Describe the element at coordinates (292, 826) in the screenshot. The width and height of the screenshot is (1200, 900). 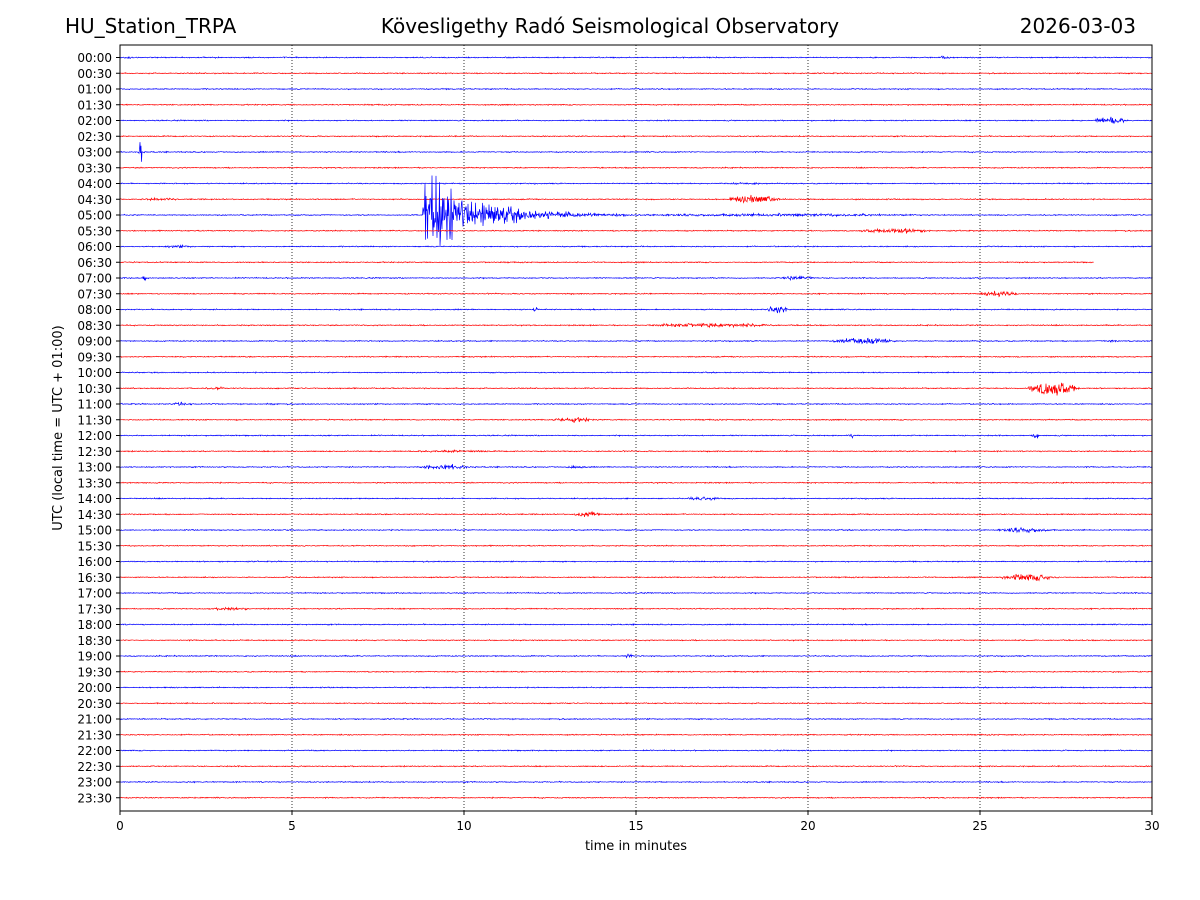
I see `x-tick-label: 5` at that location.